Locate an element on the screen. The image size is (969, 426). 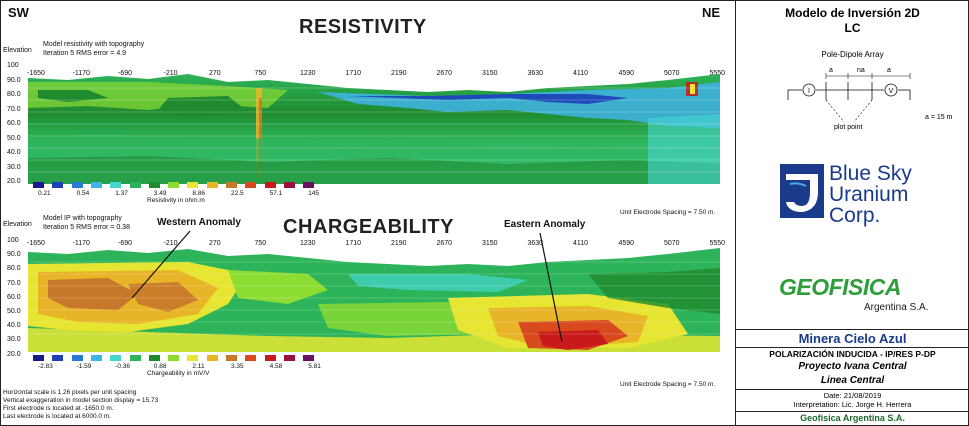
project-name: Proyecto Ivana Central is located at coordinates (852, 366).